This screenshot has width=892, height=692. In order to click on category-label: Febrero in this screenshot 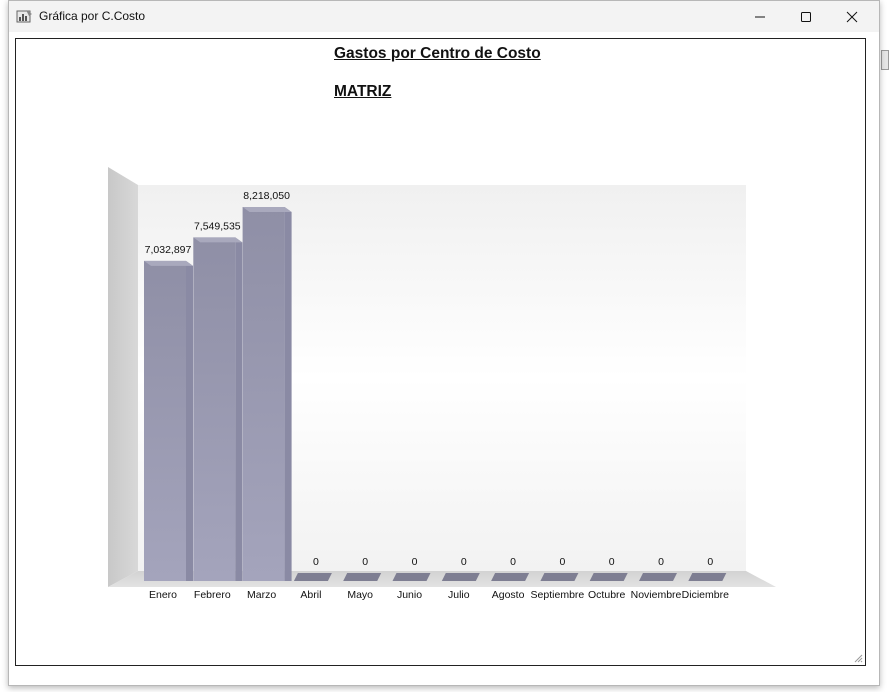, I will do `click(212, 595)`.